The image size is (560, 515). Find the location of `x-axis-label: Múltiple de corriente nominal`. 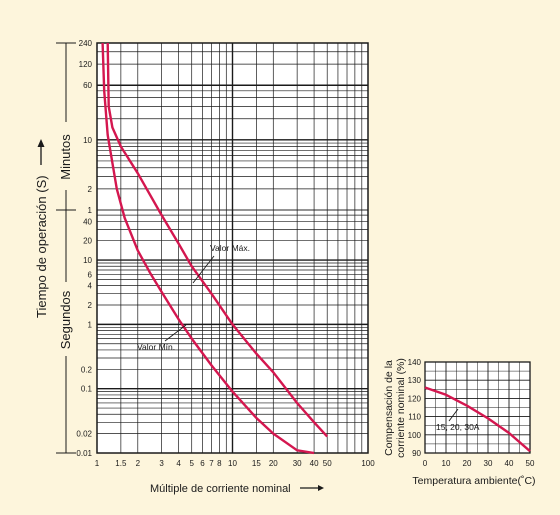

x-axis-label: Múltiple de corriente nominal is located at coordinates (220, 489).